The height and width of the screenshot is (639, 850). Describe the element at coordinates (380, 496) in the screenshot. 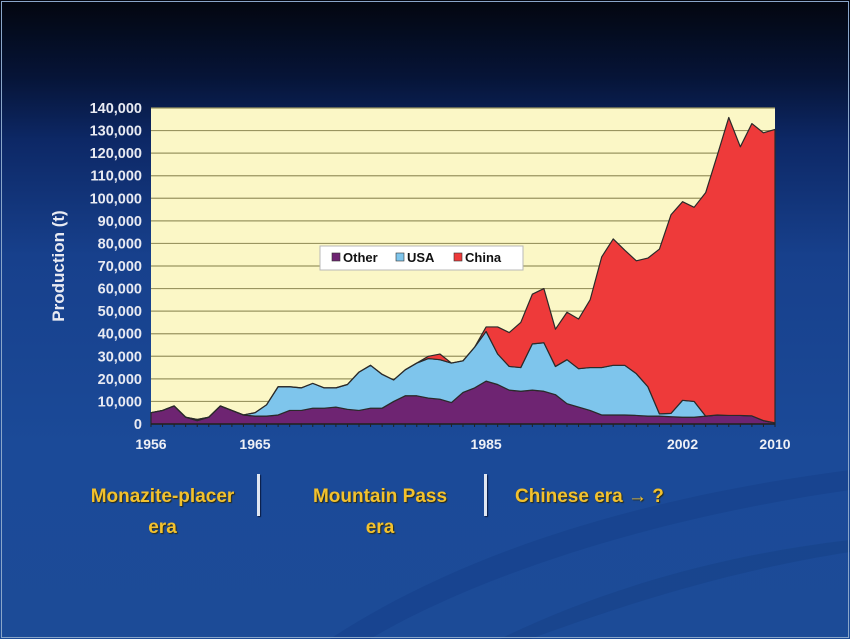

I see `era-mountain-pass-line1: Mountain Pass` at that location.